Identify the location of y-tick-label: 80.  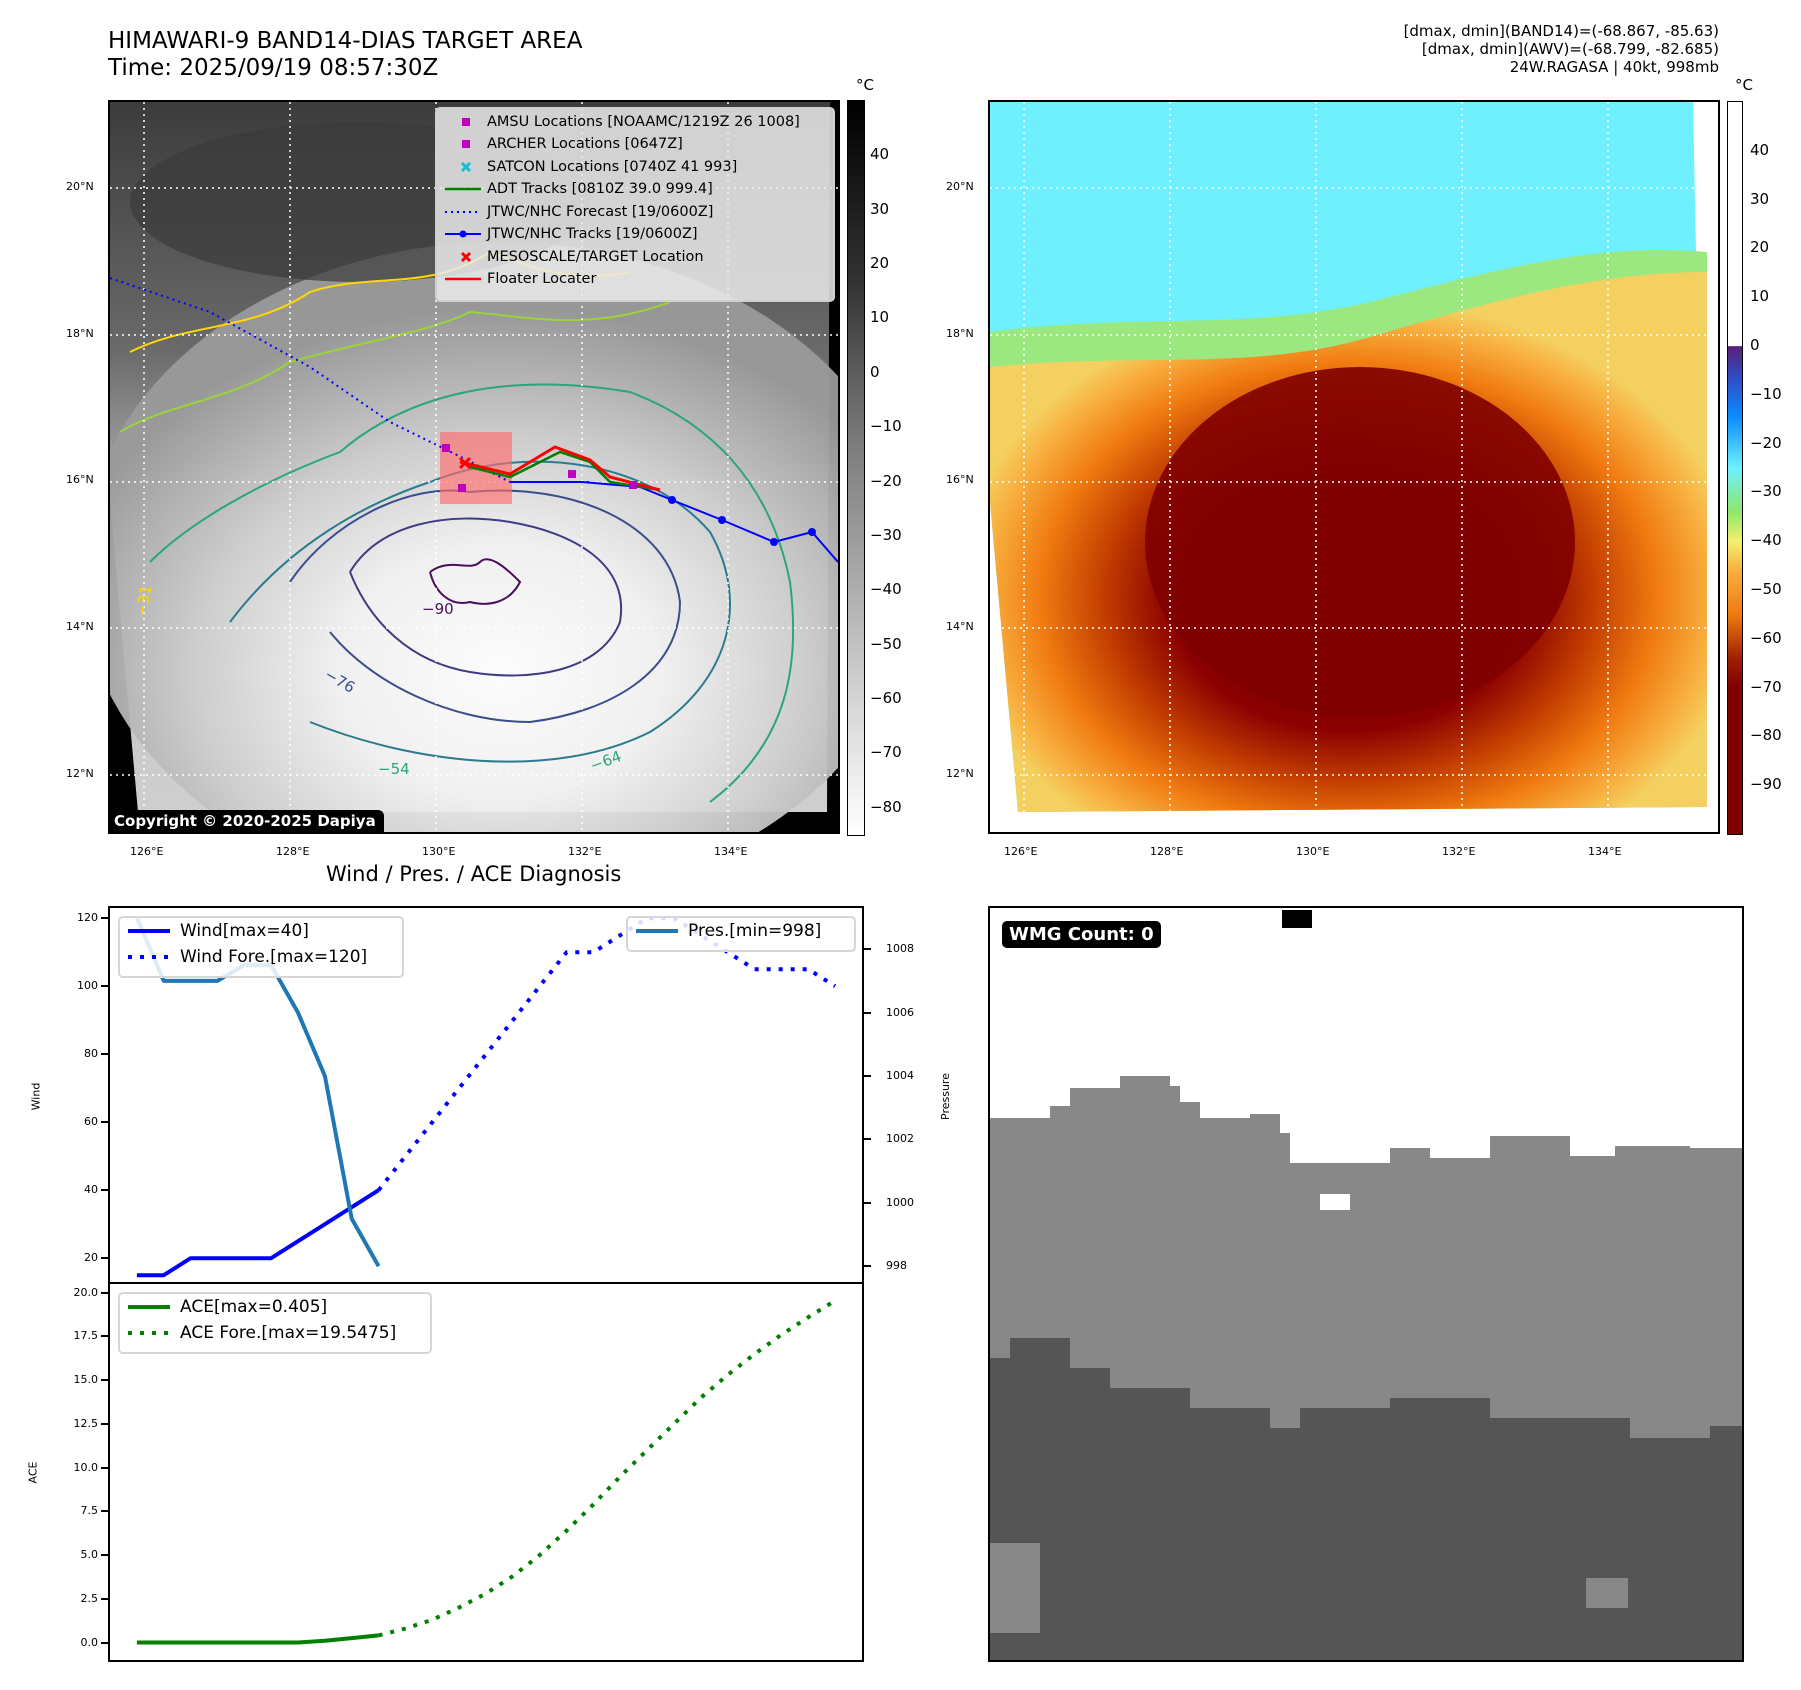
(91, 1054).